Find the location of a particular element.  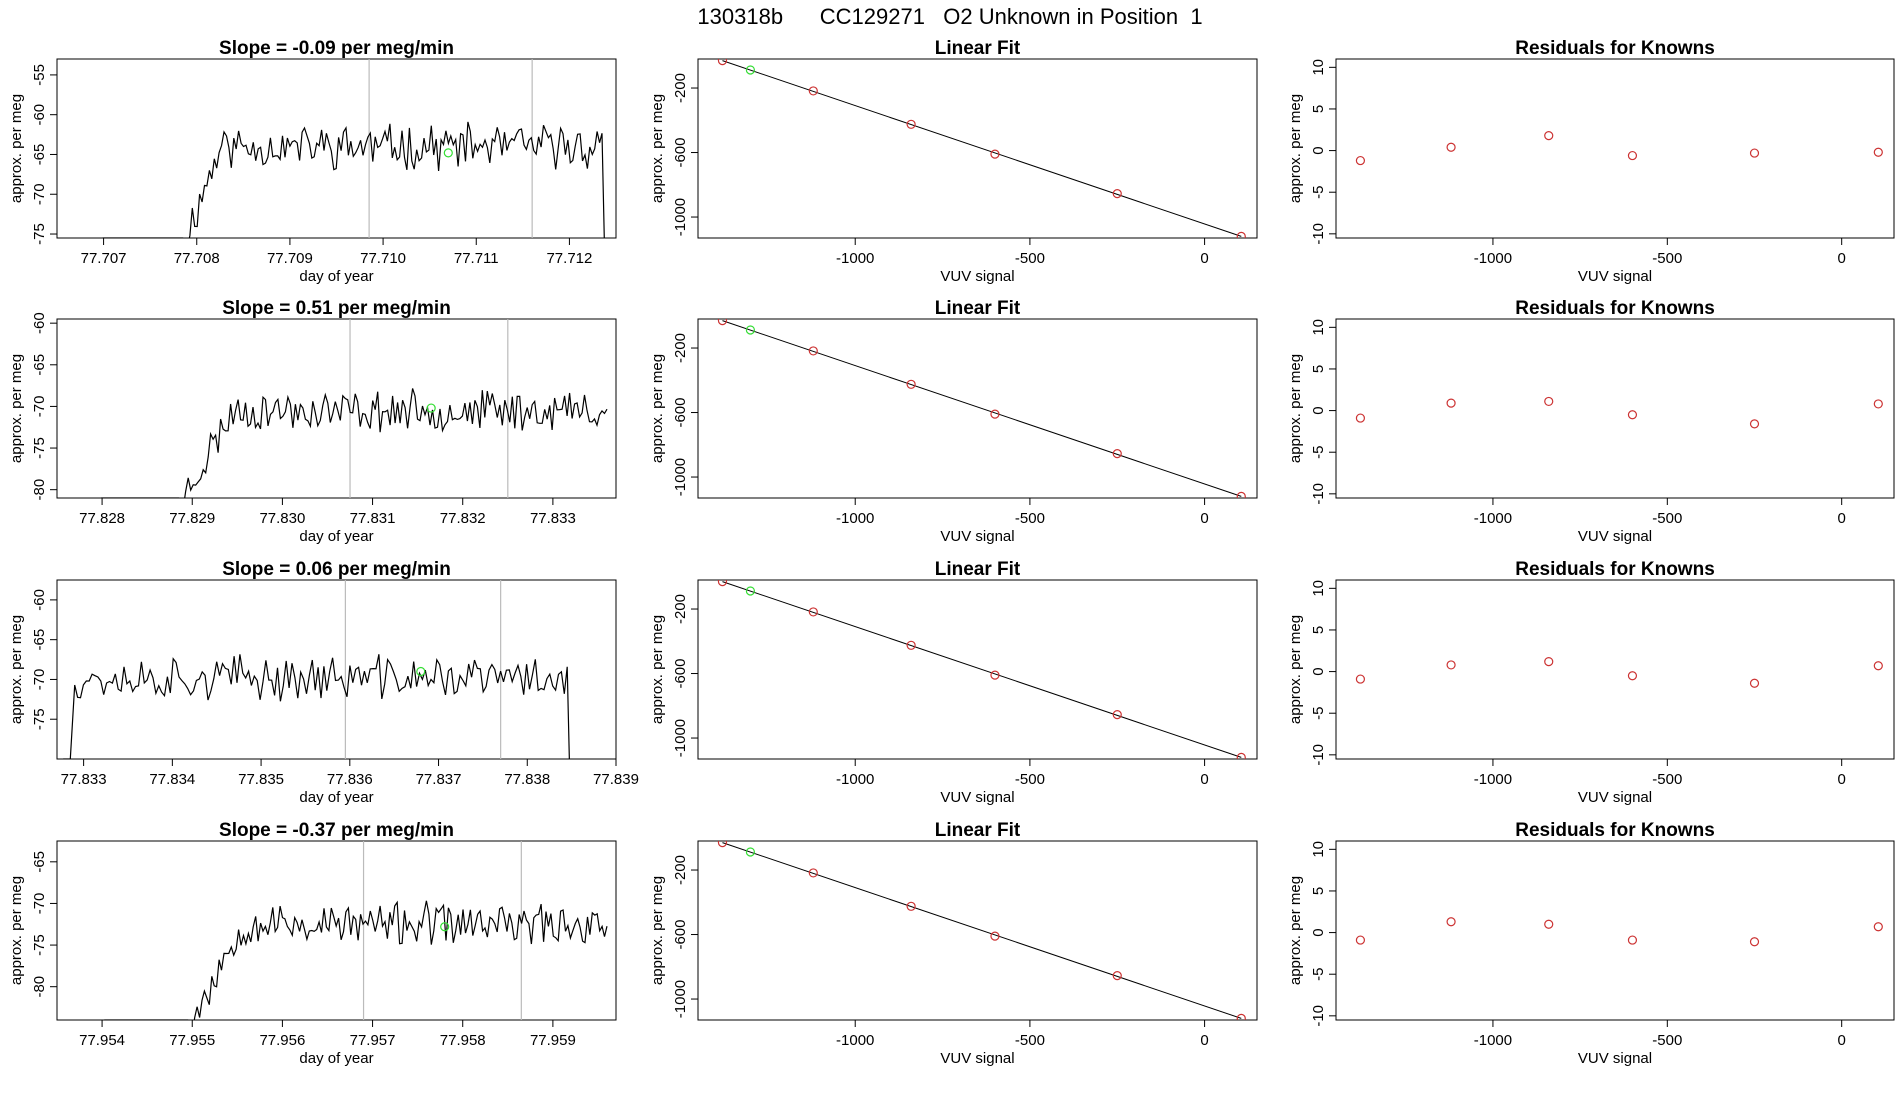

chart-title: Slope = 0.06 per meg/min is located at coordinates (336, 569).